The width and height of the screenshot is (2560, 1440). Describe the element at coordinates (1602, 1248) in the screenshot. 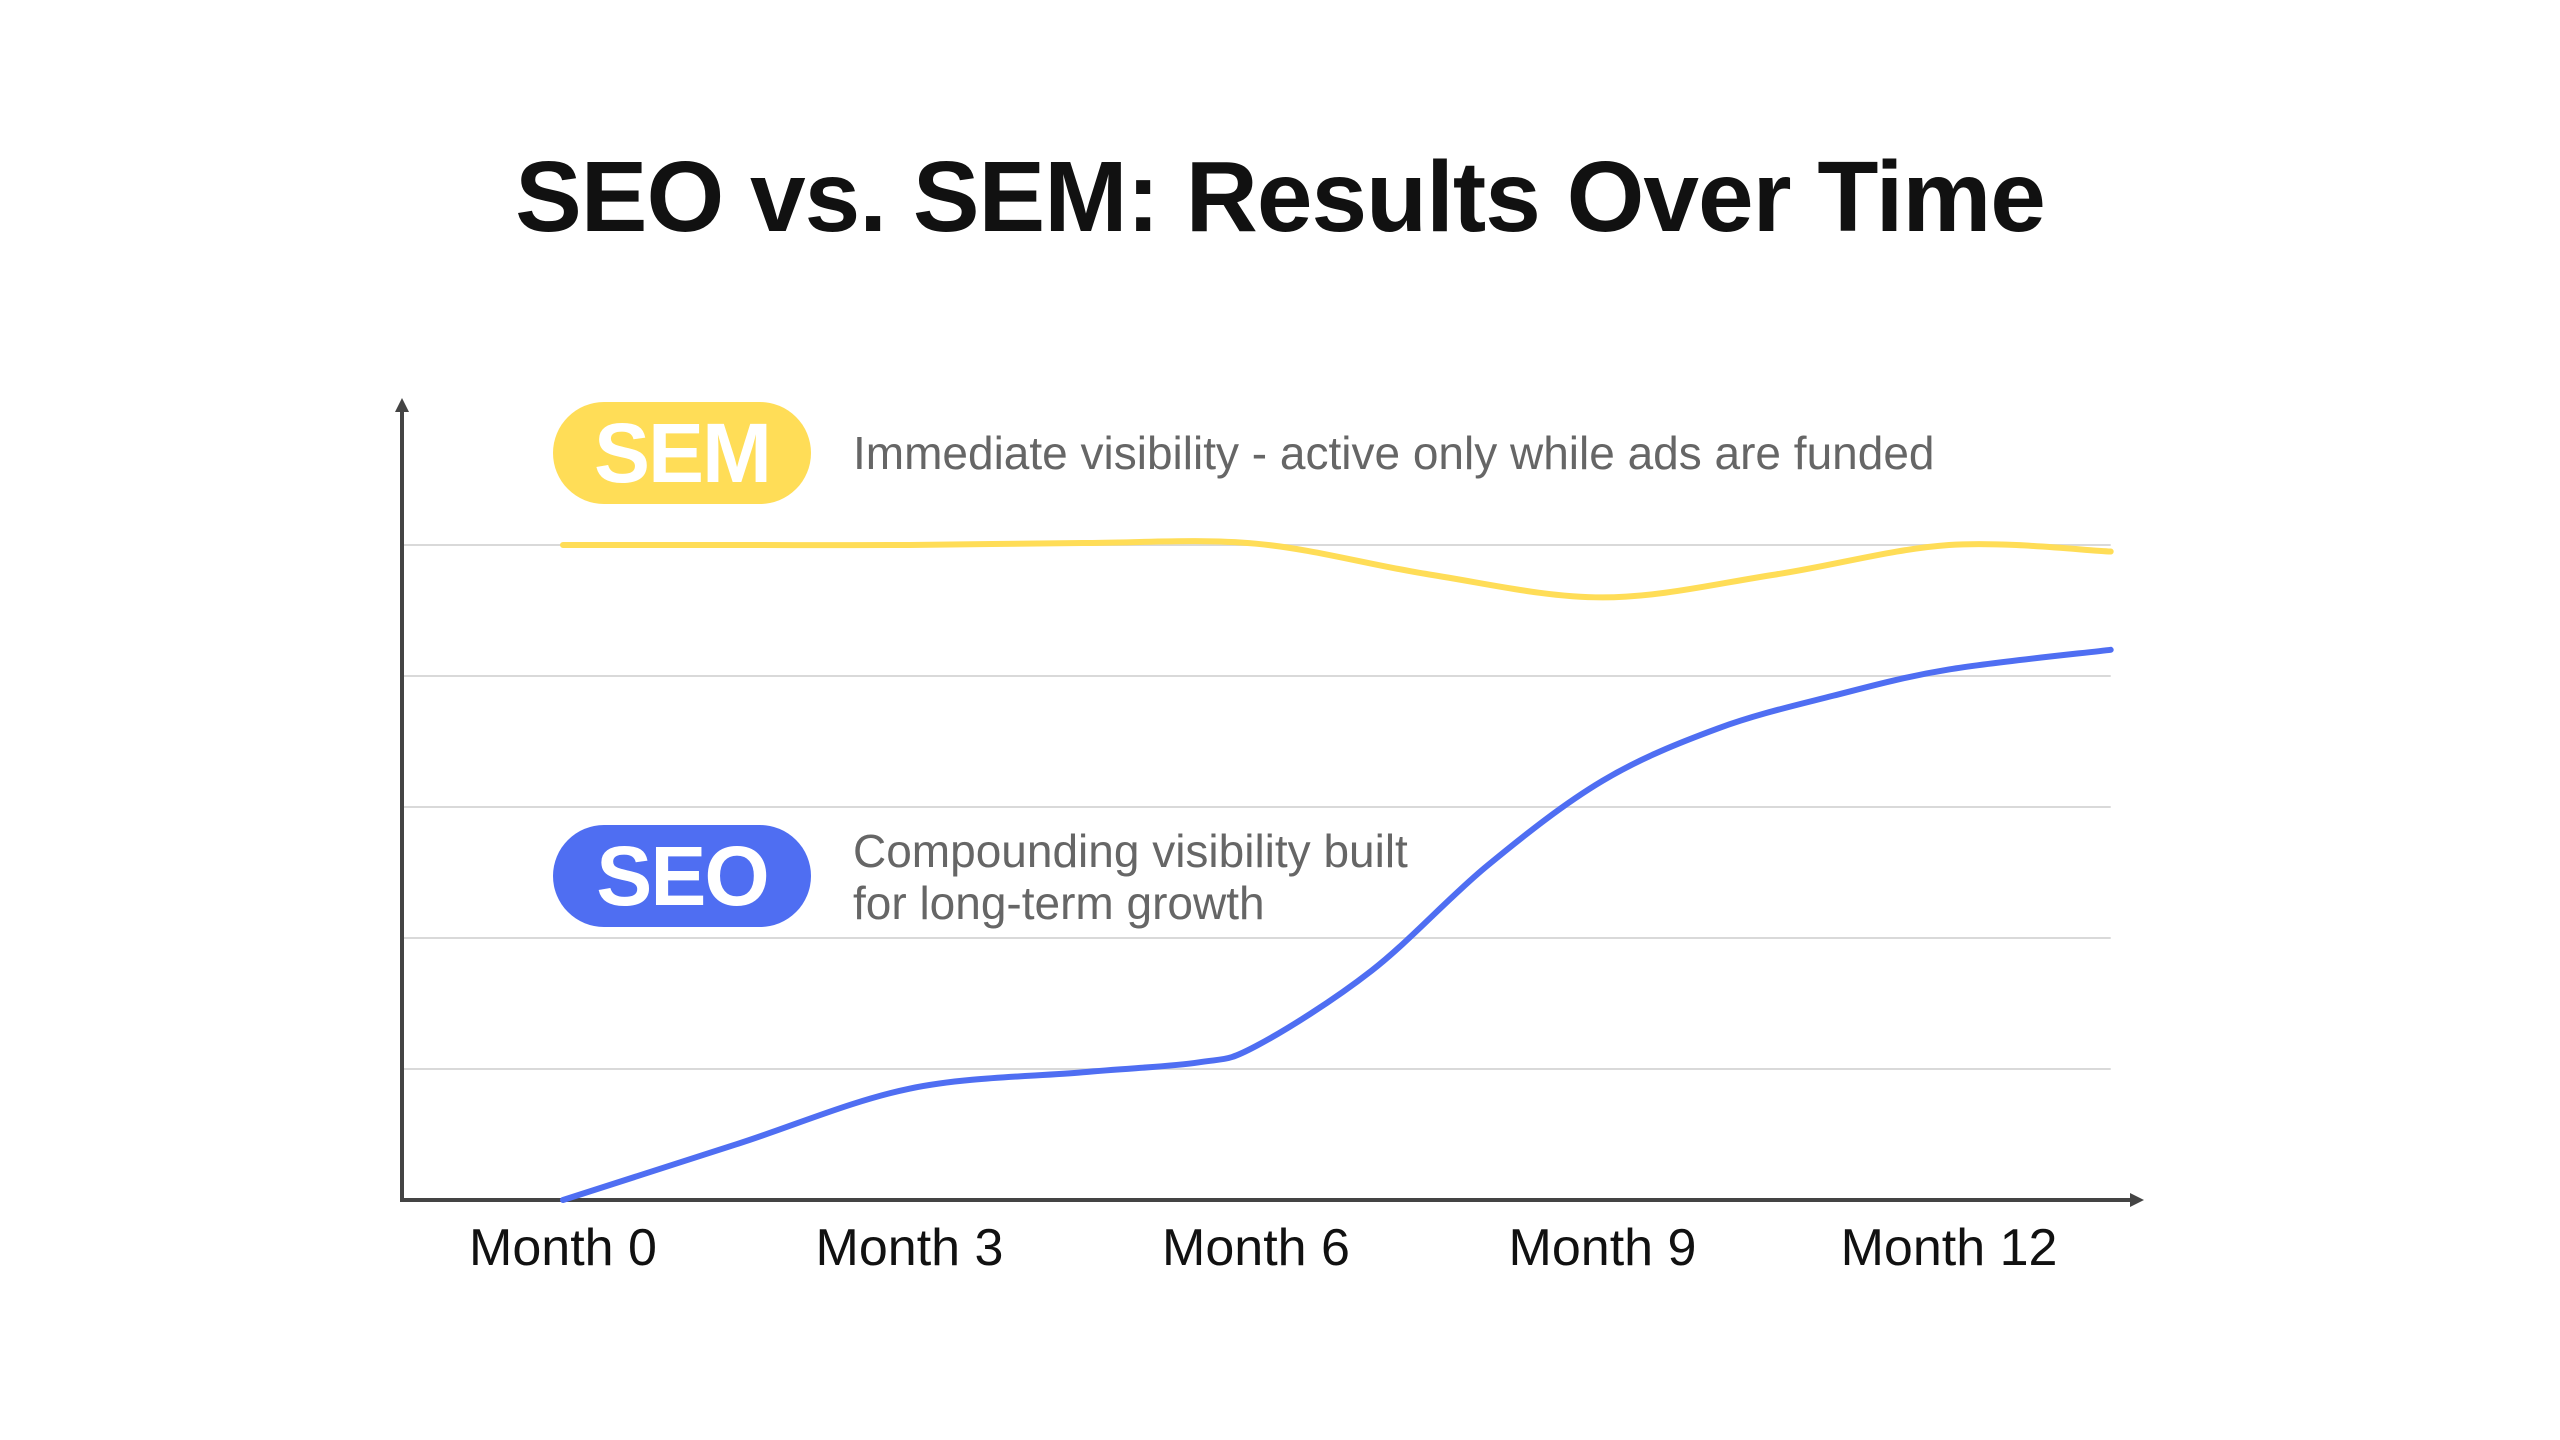

I see `x-tick-label: Month 9` at that location.